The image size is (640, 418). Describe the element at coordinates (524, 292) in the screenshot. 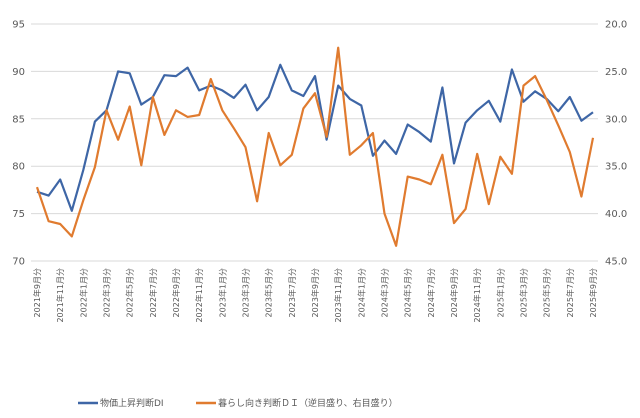

I see `x-tick-label: 2025年3月分` at that location.